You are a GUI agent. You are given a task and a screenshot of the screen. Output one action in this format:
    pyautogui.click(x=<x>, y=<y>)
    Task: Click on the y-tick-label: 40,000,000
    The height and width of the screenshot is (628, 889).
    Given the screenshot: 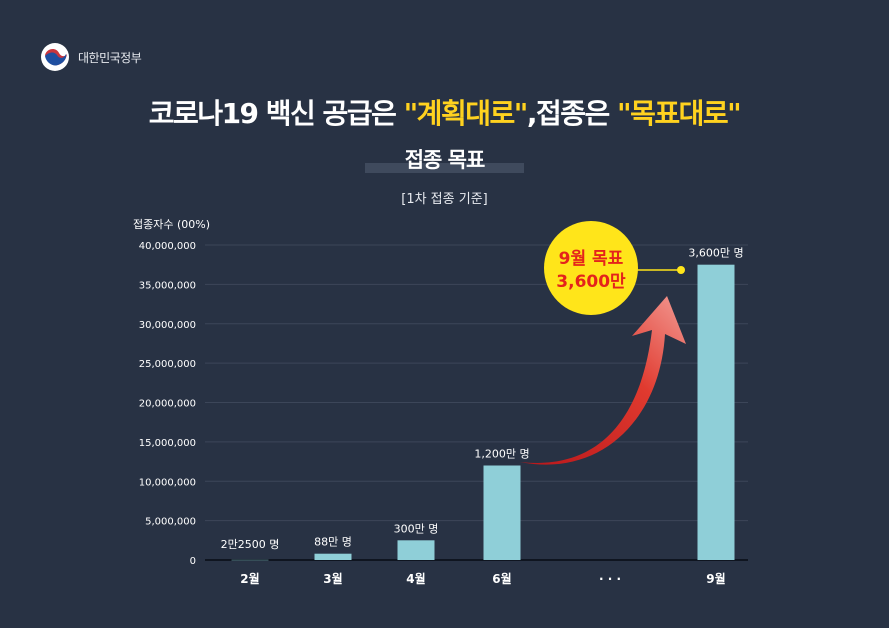 What is the action you would take?
    pyautogui.click(x=167, y=246)
    